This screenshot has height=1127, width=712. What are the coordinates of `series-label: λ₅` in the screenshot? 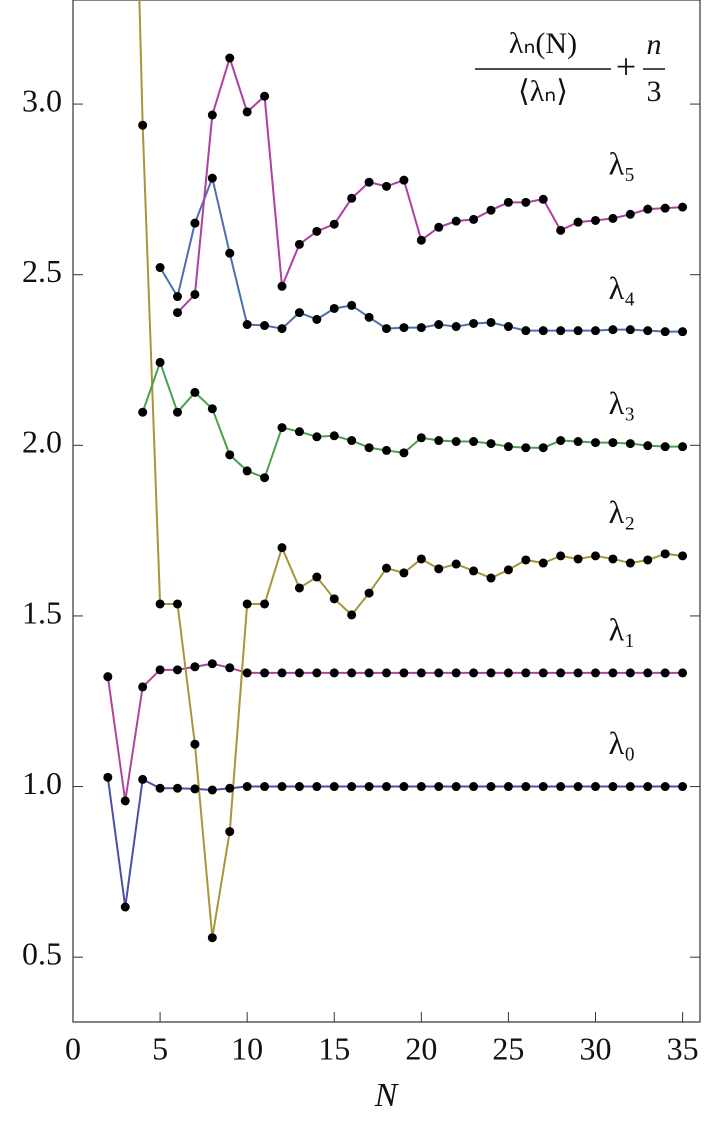 It's located at (622, 163).